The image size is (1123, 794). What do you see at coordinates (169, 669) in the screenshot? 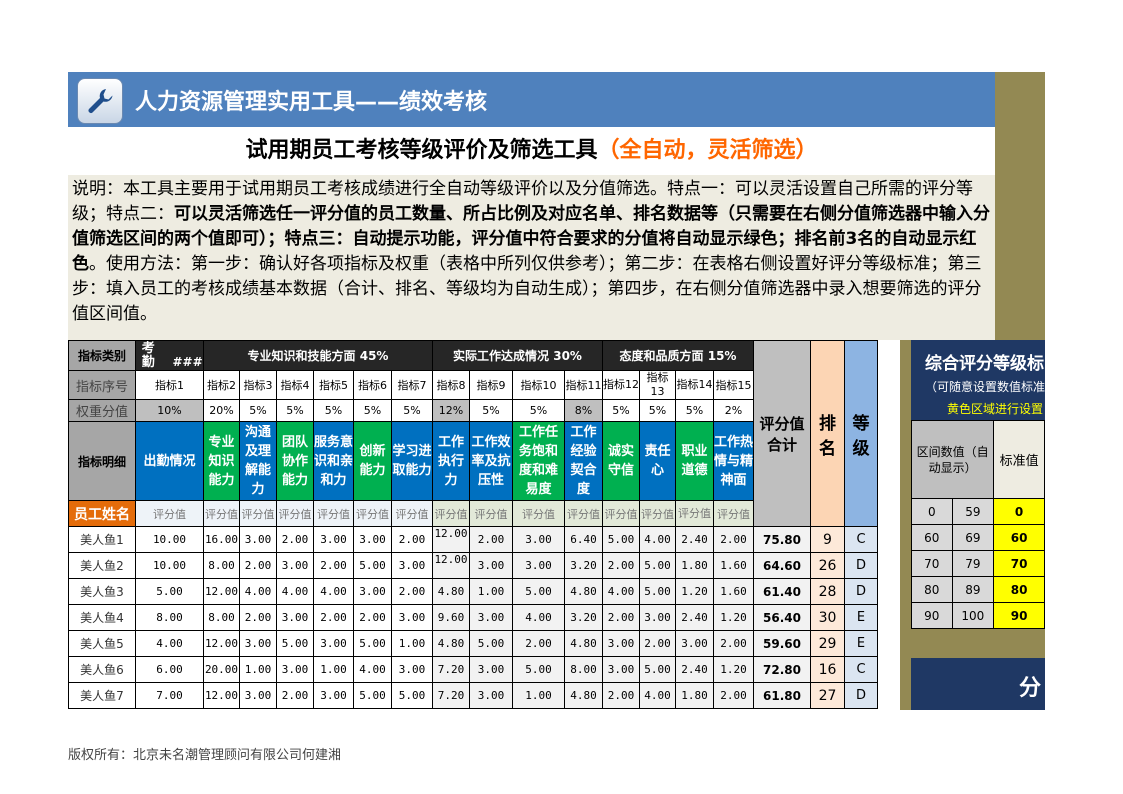
I see `score-cell: 6.00` at bounding box center [169, 669].